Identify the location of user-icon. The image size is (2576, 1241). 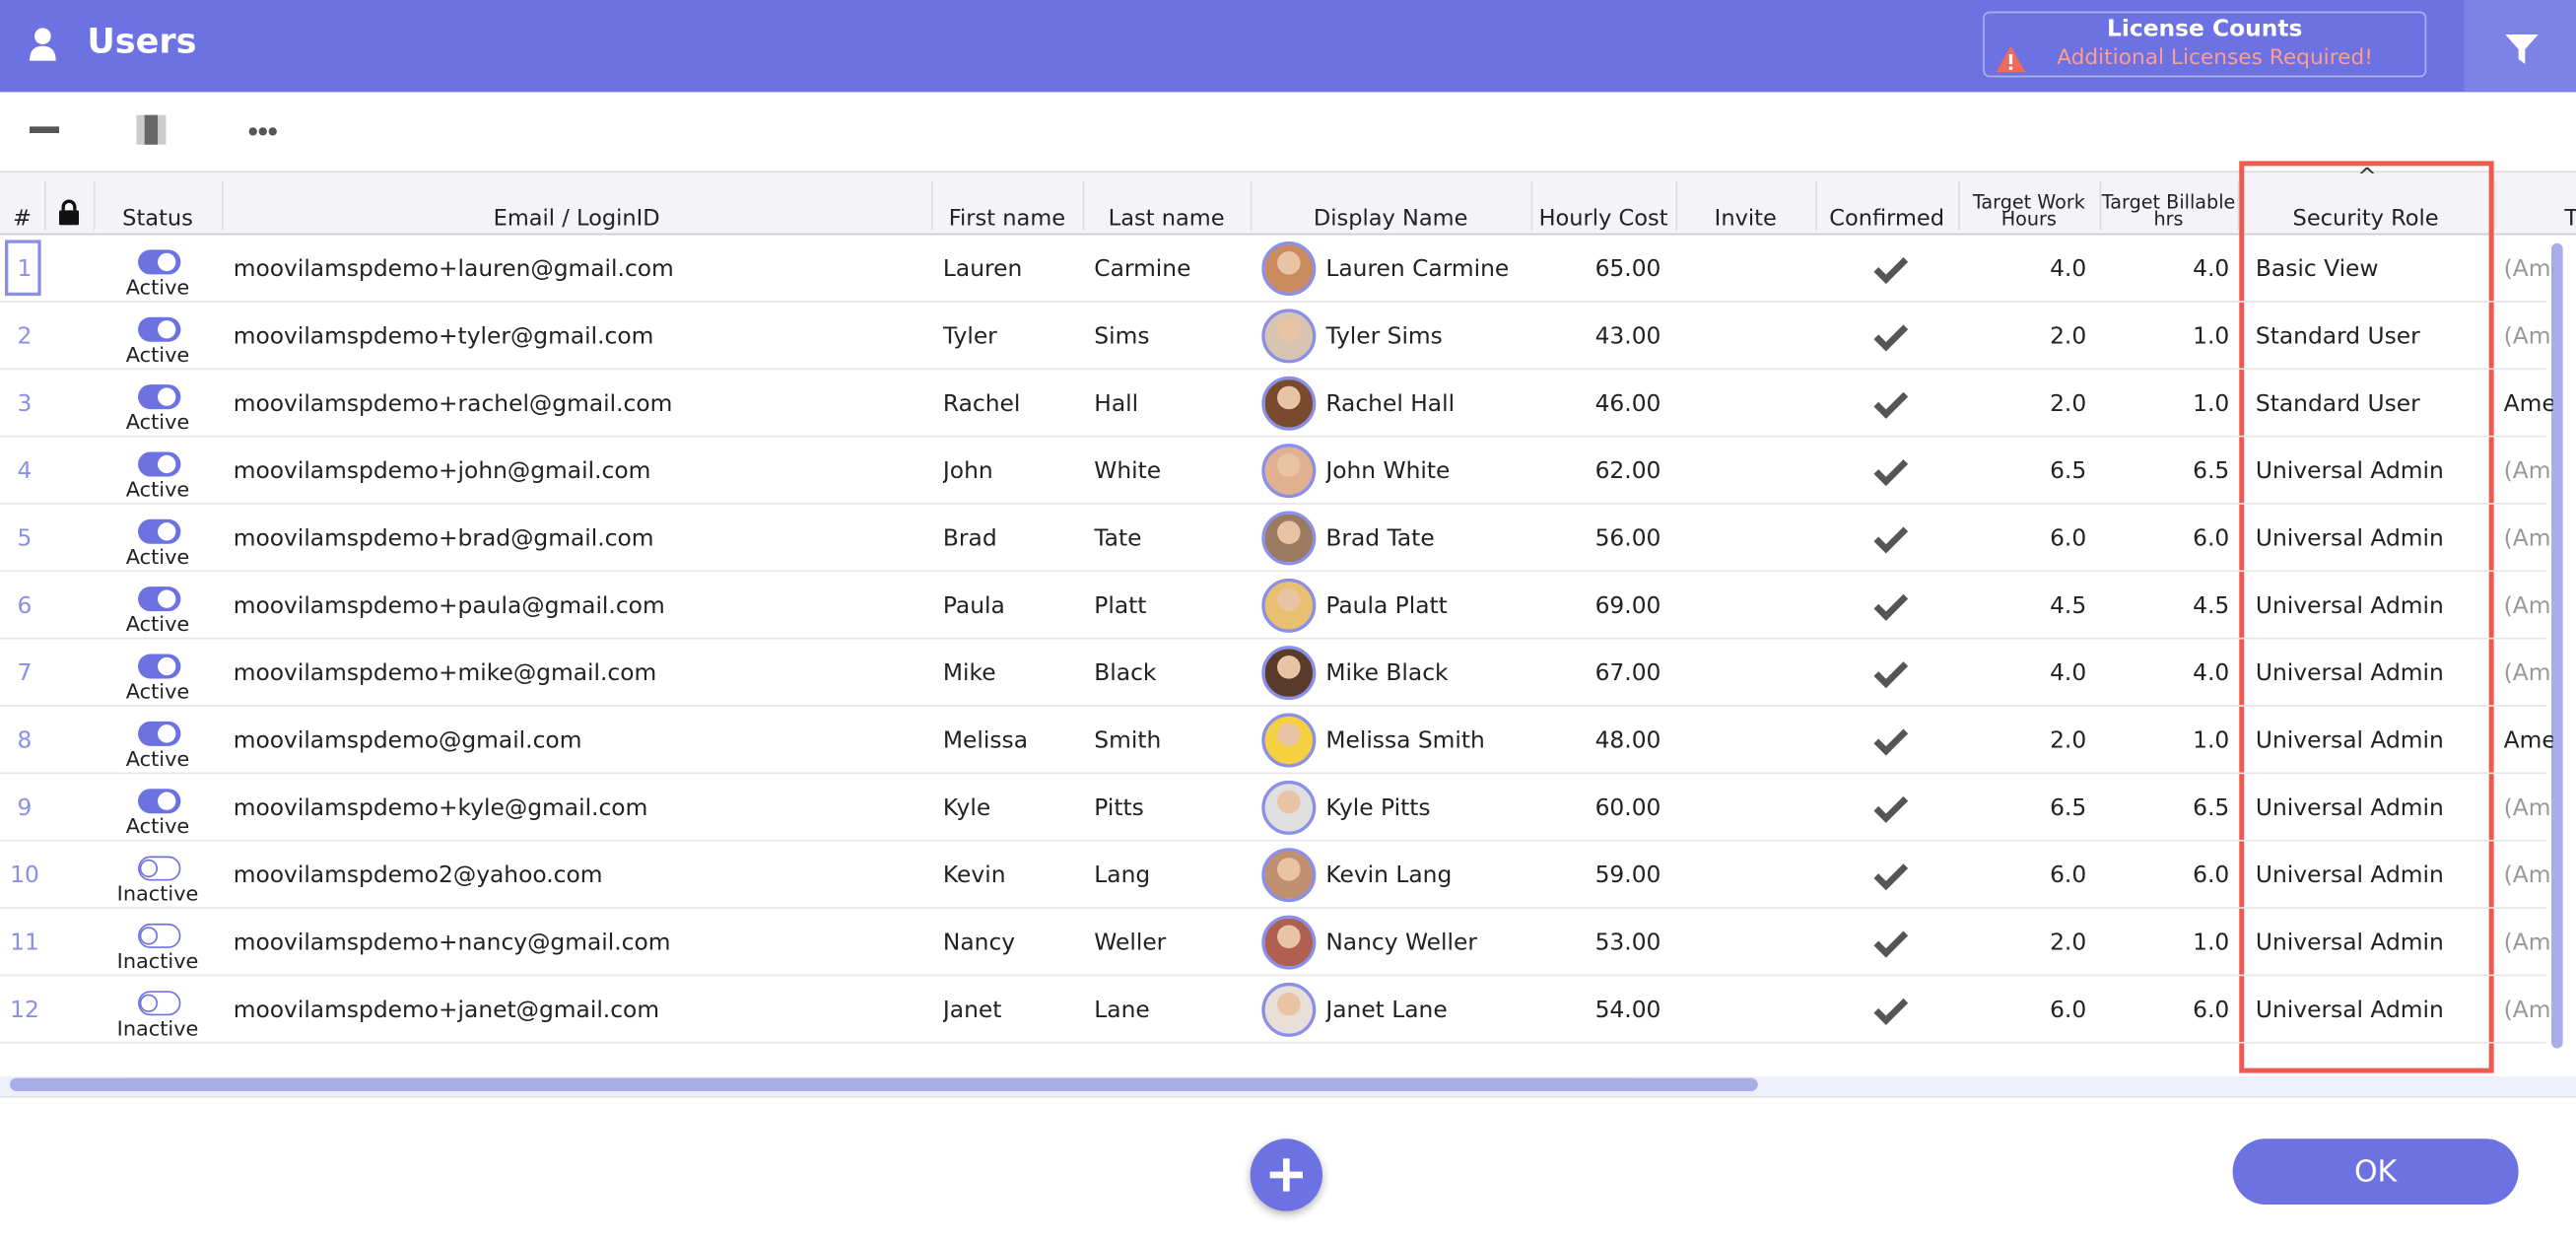
(43, 44).